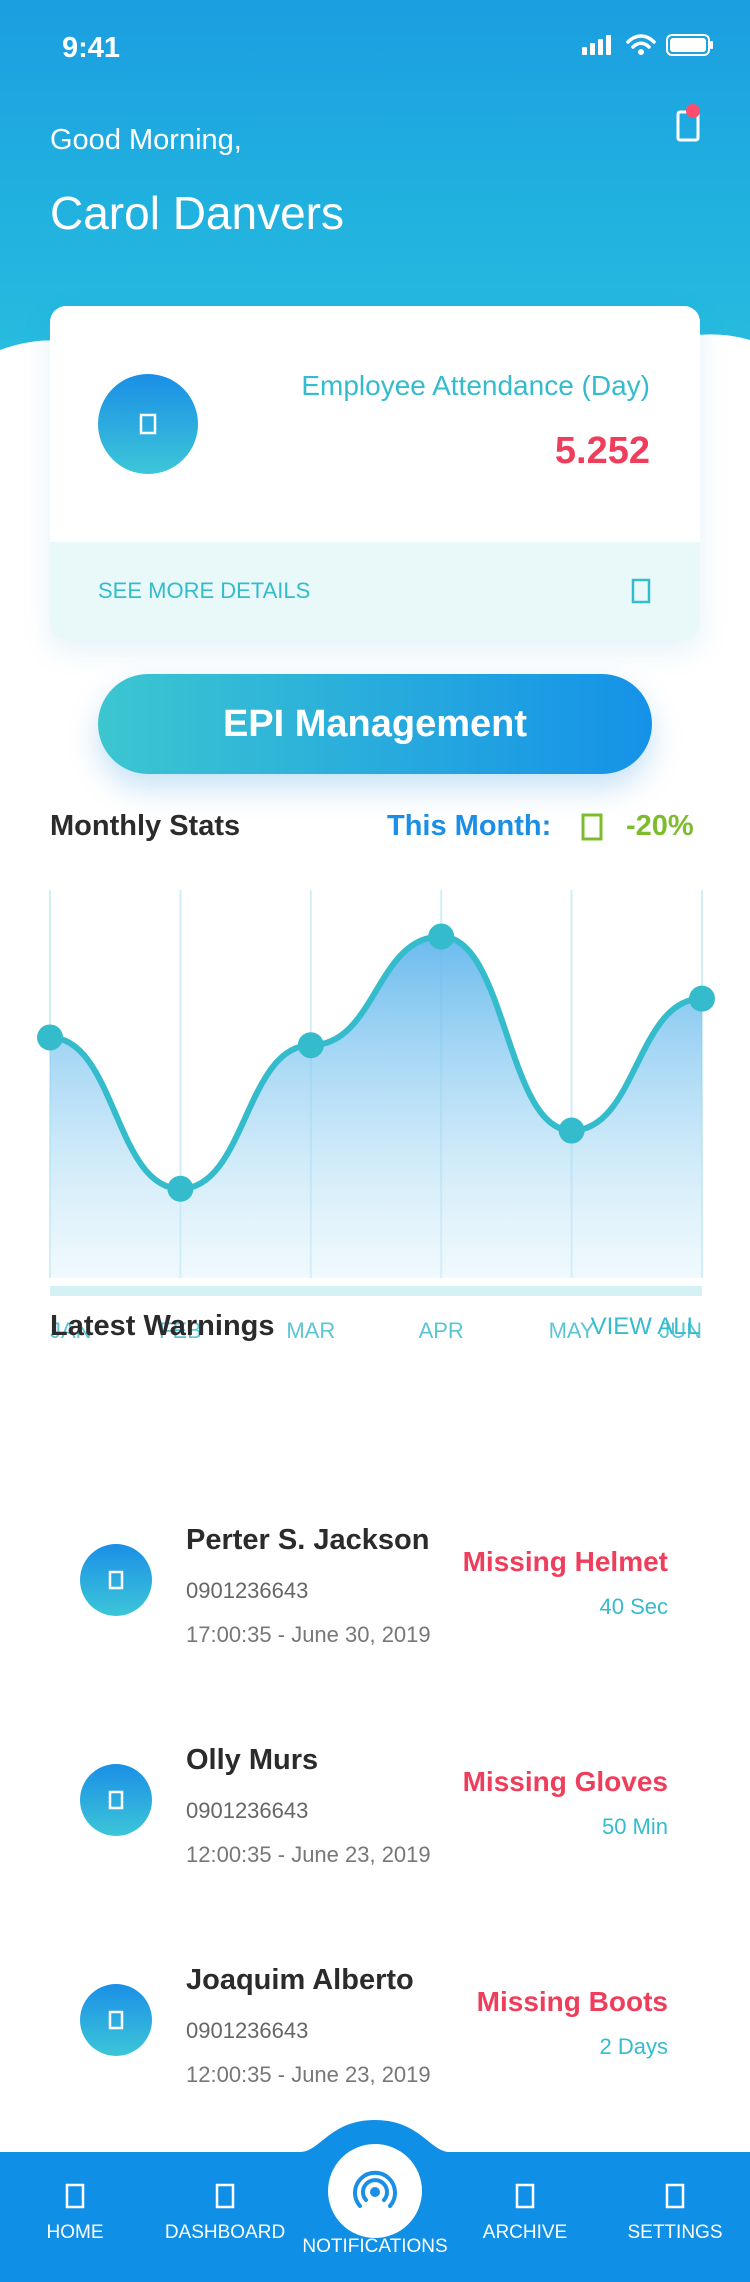 This screenshot has height=2282, width=750. Describe the element at coordinates (91, 48) in the screenshot. I see `status-time: 9:41` at that location.